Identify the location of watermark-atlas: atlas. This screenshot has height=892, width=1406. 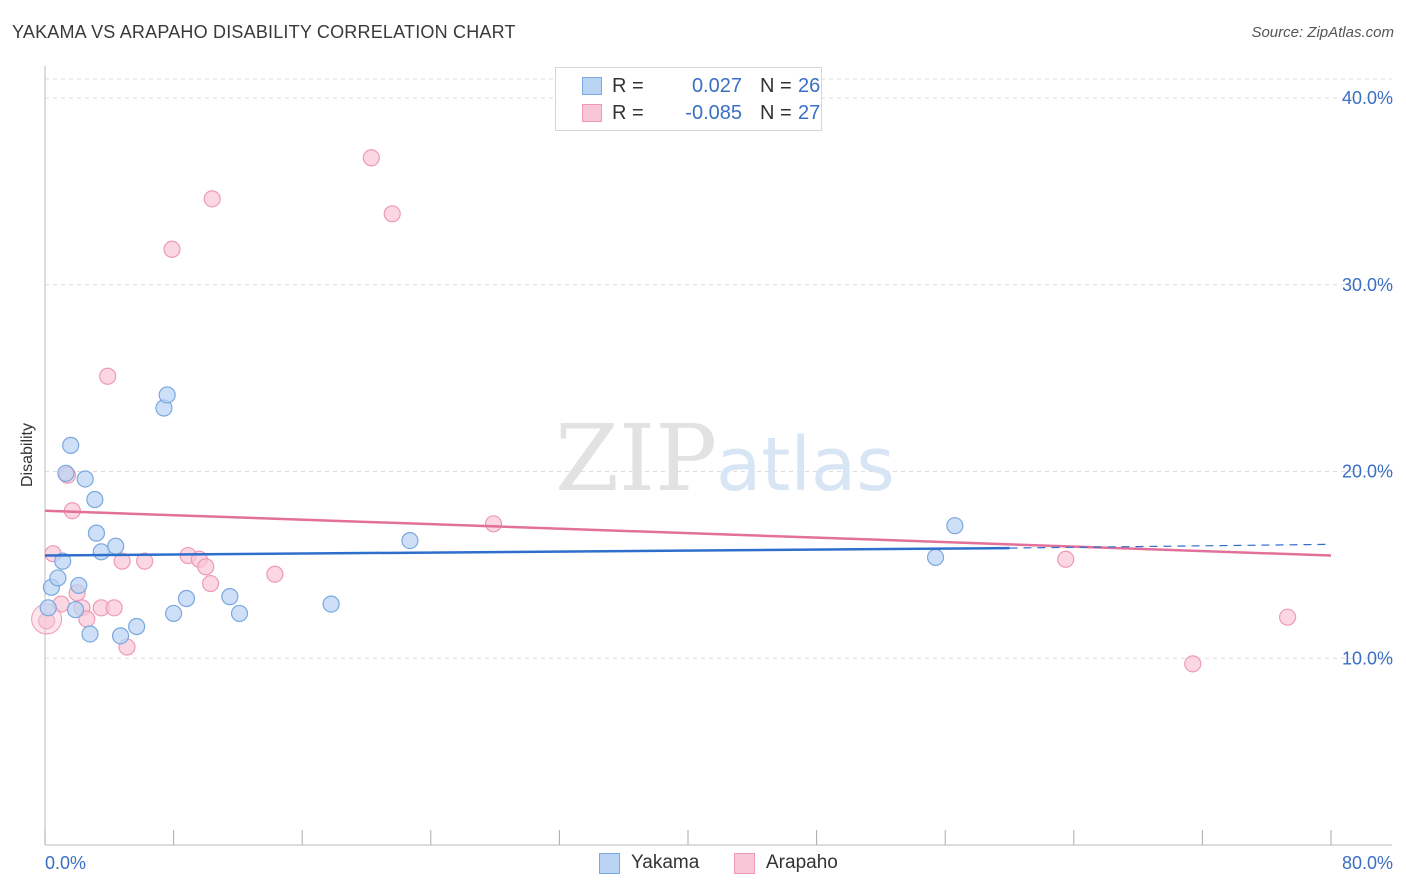
(805, 465).